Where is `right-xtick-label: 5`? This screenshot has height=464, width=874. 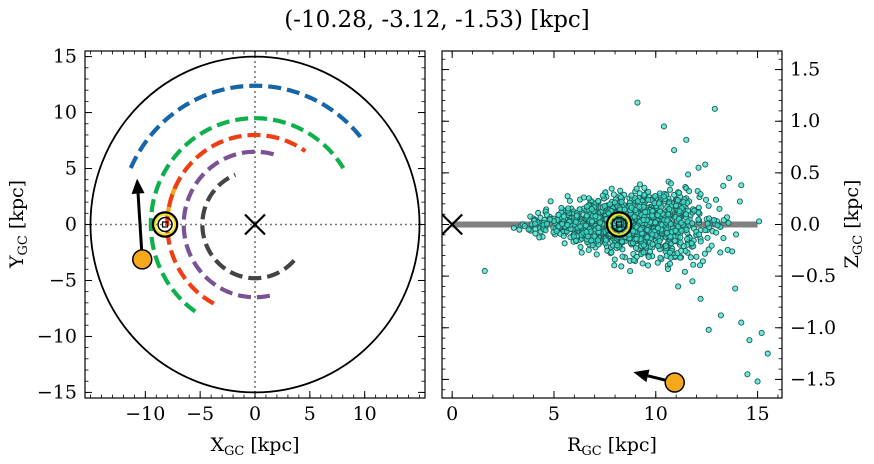 right-xtick-label: 5 is located at coordinates (554, 414).